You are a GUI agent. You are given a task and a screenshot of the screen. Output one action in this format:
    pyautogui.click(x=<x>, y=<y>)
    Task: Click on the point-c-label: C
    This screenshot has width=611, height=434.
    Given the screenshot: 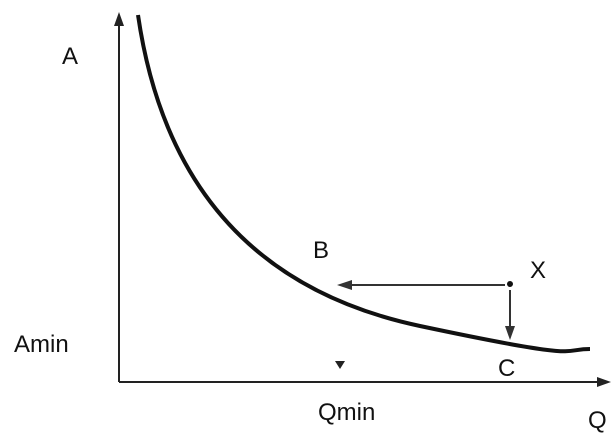 What is the action you would take?
    pyautogui.click(x=506, y=368)
    